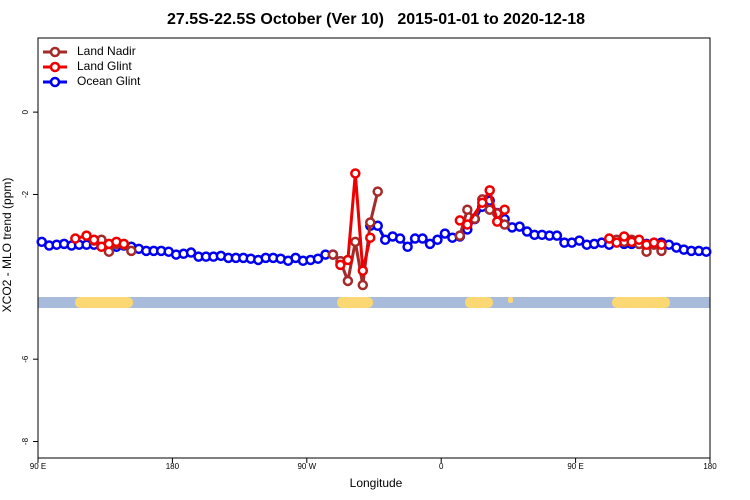 The width and height of the screenshot is (750, 500). Describe the element at coordinates (25, 359) in the screenshot. I see `y-tick-label: -6` at that location.